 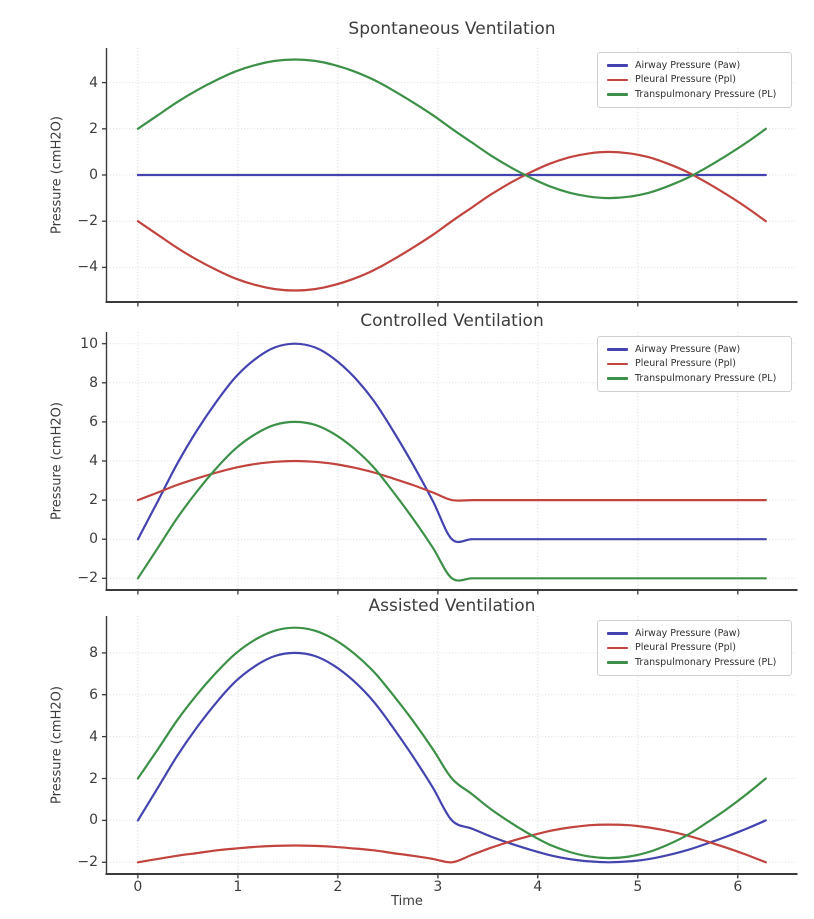 I want to click on x-tick-label: 5, so click(x=638, y=887).